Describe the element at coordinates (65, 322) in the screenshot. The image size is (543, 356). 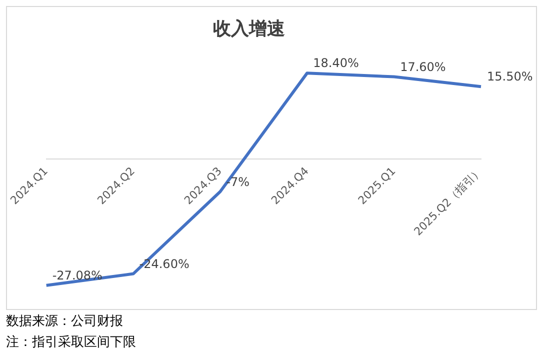
I see `source-note: 数据来源：公司财报` at that location.